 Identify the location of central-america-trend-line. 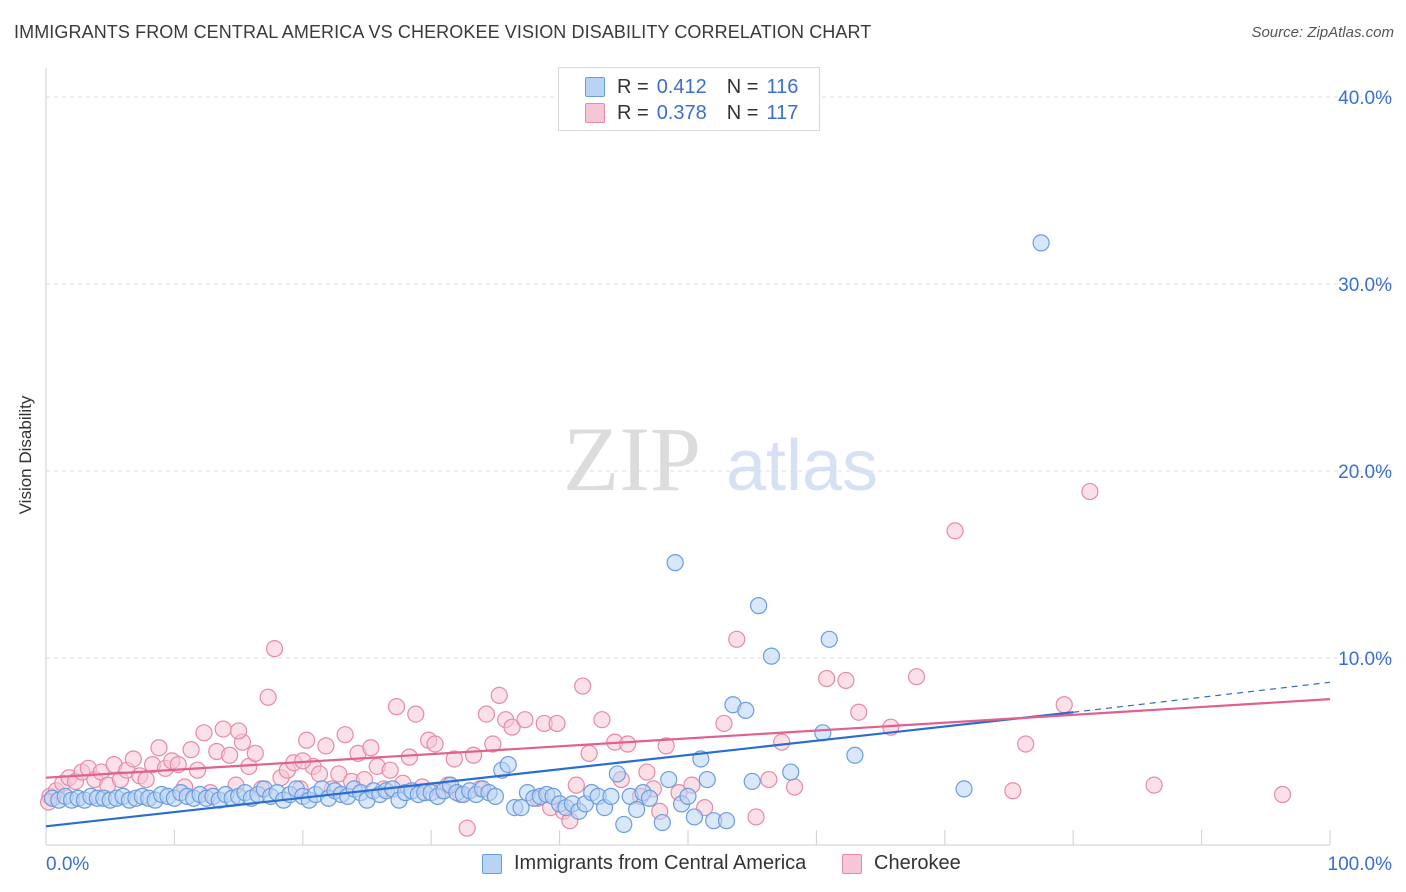
(559, 769).